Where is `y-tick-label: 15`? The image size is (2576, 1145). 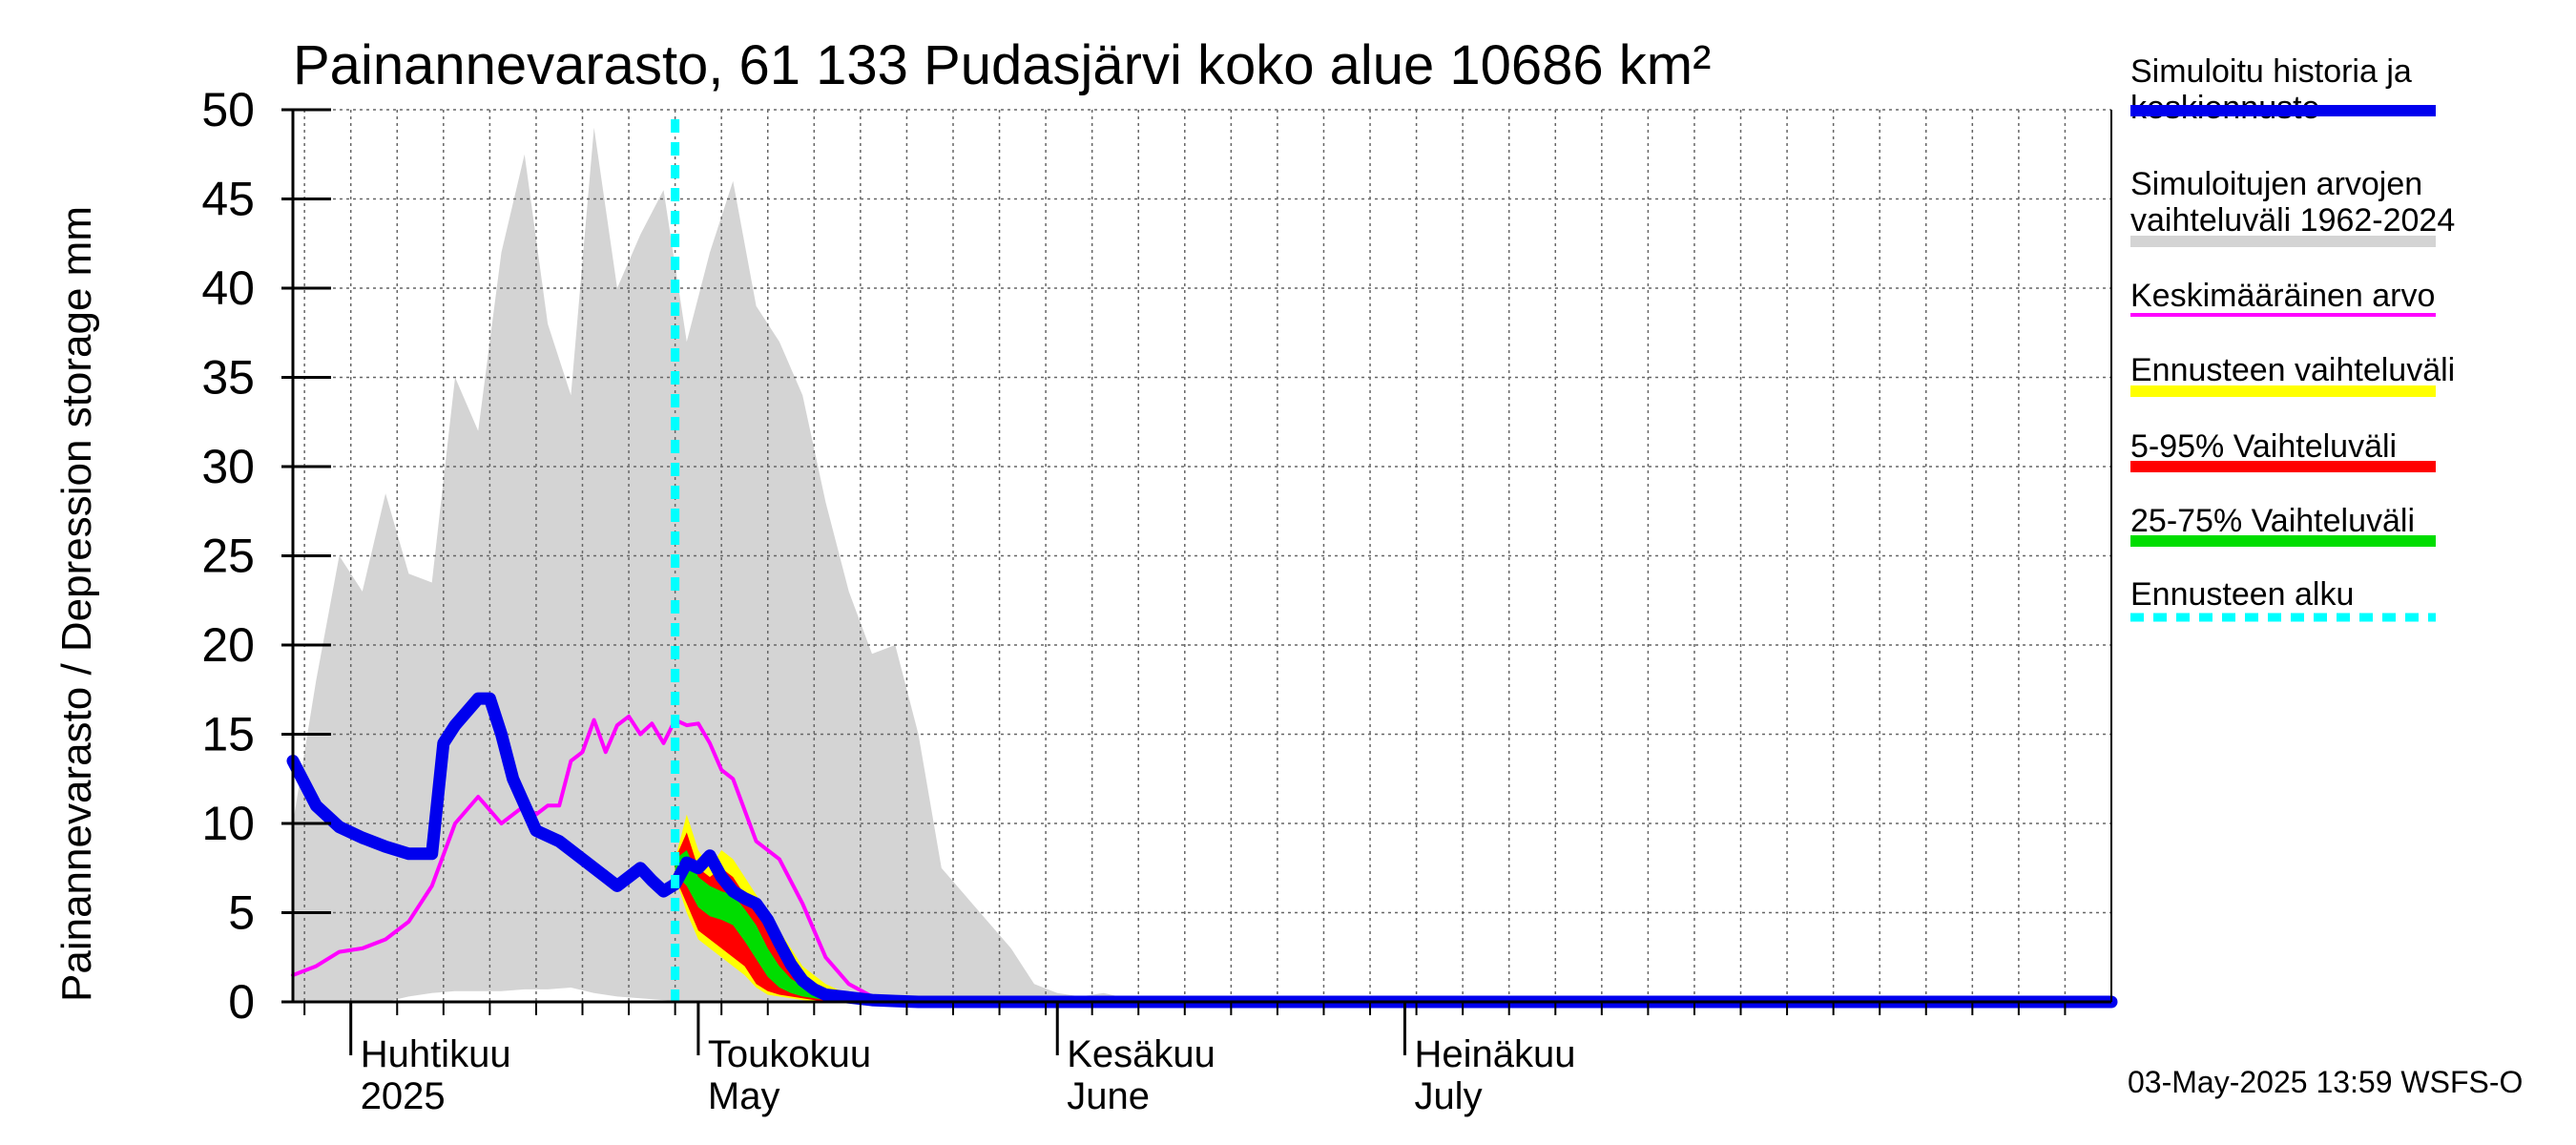
y-tick-label: 15 is located at coordinates (228, 734).